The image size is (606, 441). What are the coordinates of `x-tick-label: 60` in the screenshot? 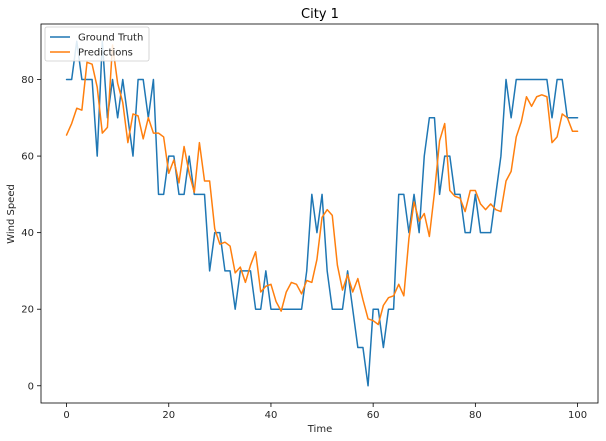 It's located at (373, 415).